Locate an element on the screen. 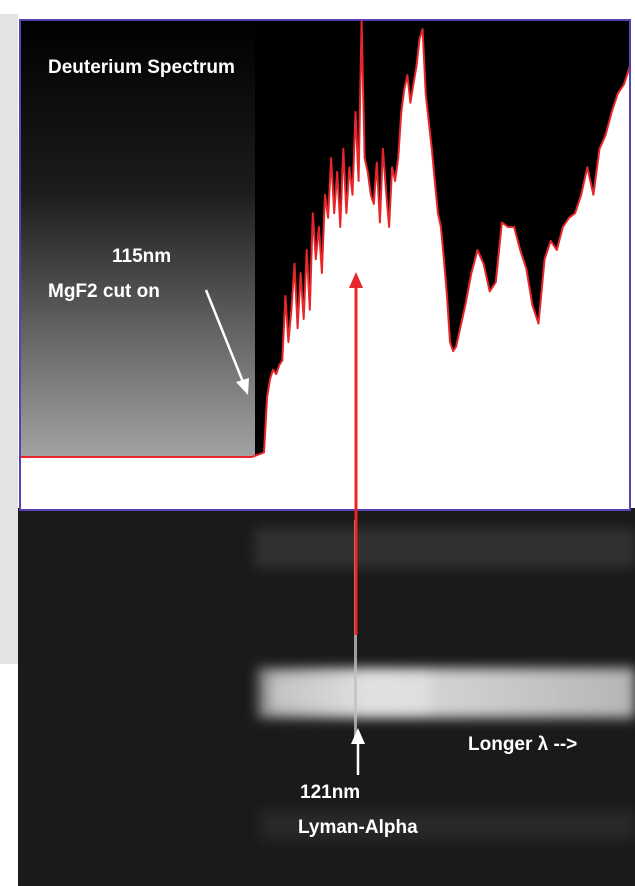 The width and height of the screenshot is (635, 886). lyman-alpha-arrow is located at coordinates (358, 751).